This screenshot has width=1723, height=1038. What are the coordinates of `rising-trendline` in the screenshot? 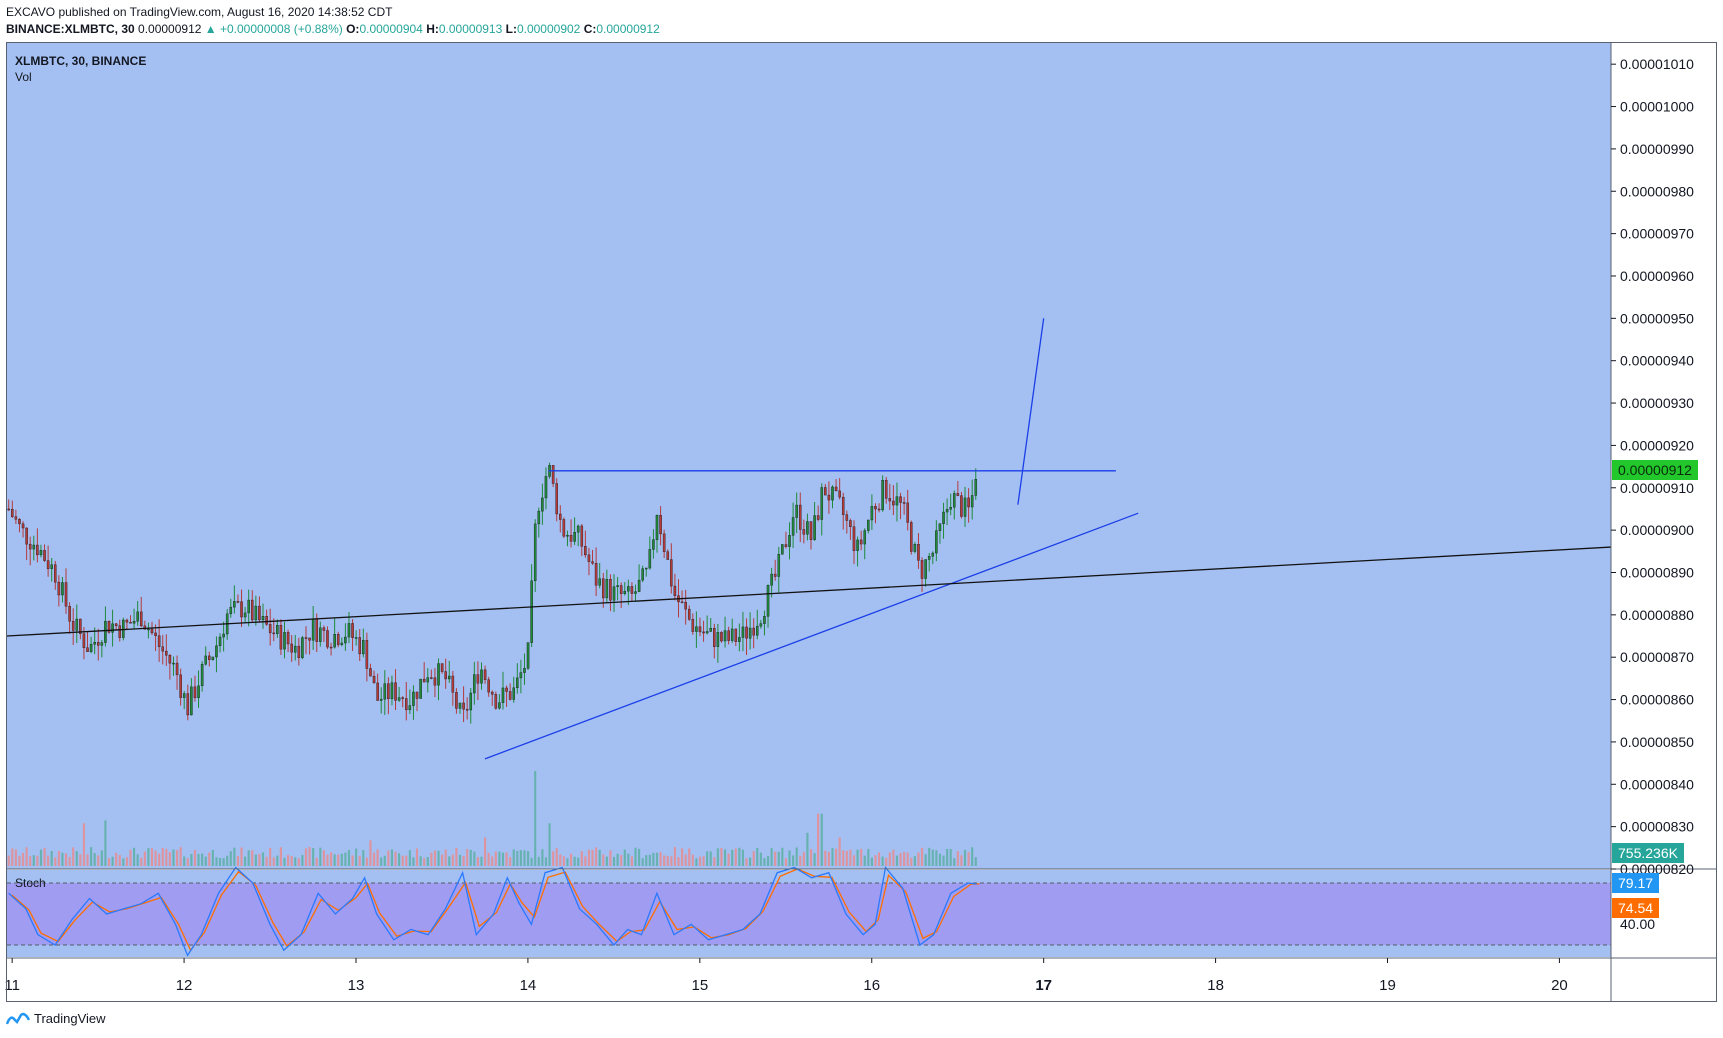 It's located at (811, 636).